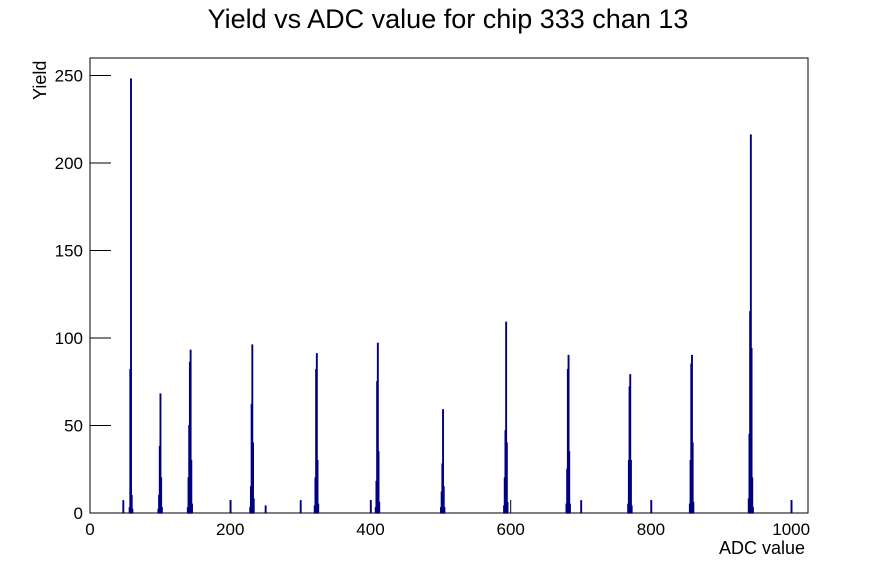 The image size is (896, 572). What do you see at coordinates (89, 529) in the screenshot?
I see `x-tick-label: 0` at bounding box center [89, 529].